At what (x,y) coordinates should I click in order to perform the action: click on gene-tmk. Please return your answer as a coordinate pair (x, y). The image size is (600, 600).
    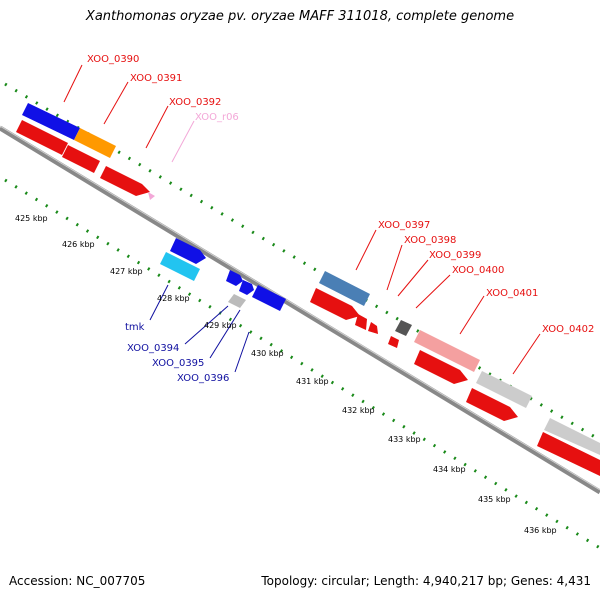
    Looking at the image, I should click on (180, 266).